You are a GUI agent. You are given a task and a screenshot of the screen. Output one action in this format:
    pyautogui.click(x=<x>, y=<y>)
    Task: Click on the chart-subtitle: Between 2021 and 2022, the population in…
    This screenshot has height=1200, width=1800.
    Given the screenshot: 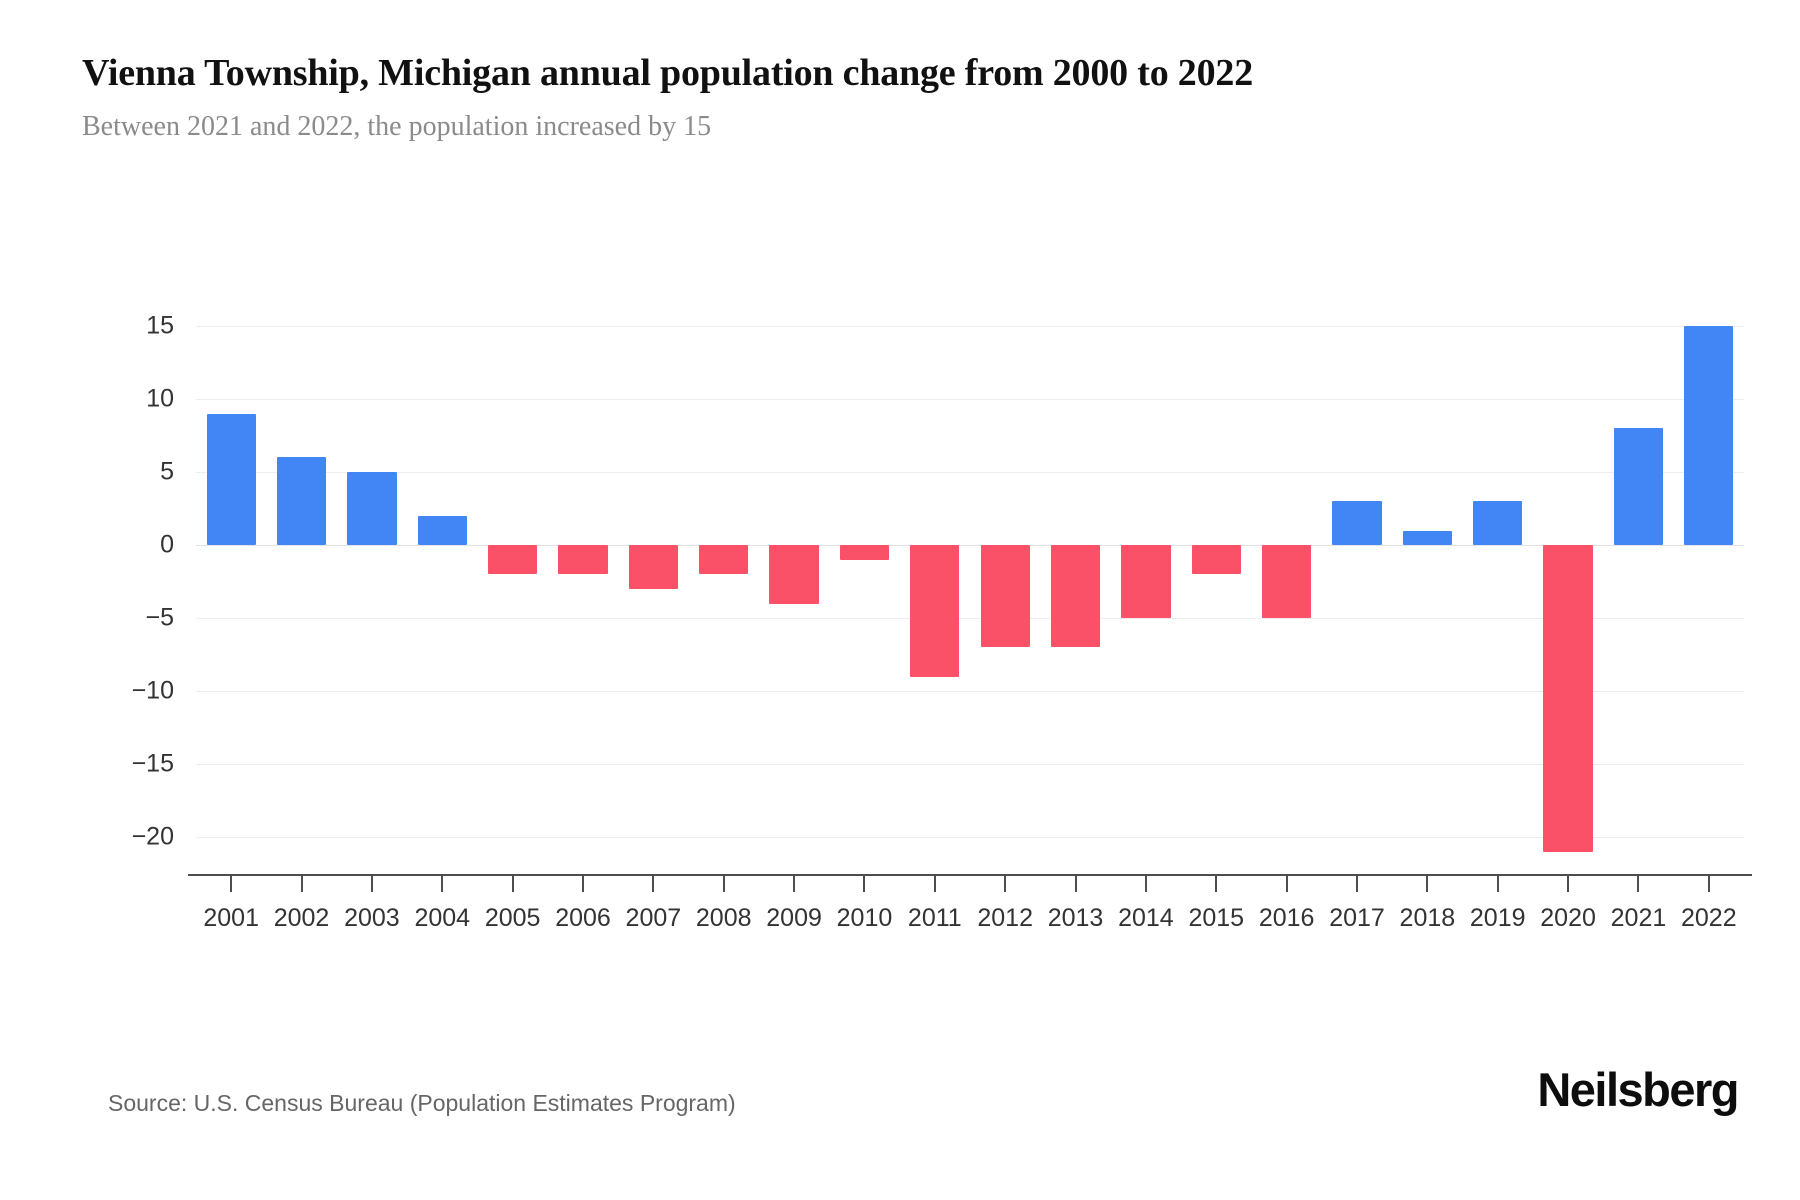 What is the action you would take?
    pyautogui.click(x=397, y=126)
    